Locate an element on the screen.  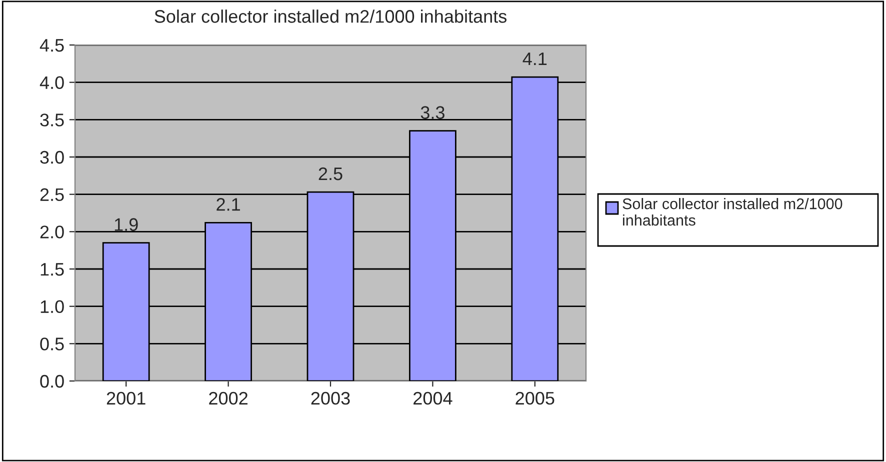
y-tick-label: 2.0 is located at coordinates (52, 232).